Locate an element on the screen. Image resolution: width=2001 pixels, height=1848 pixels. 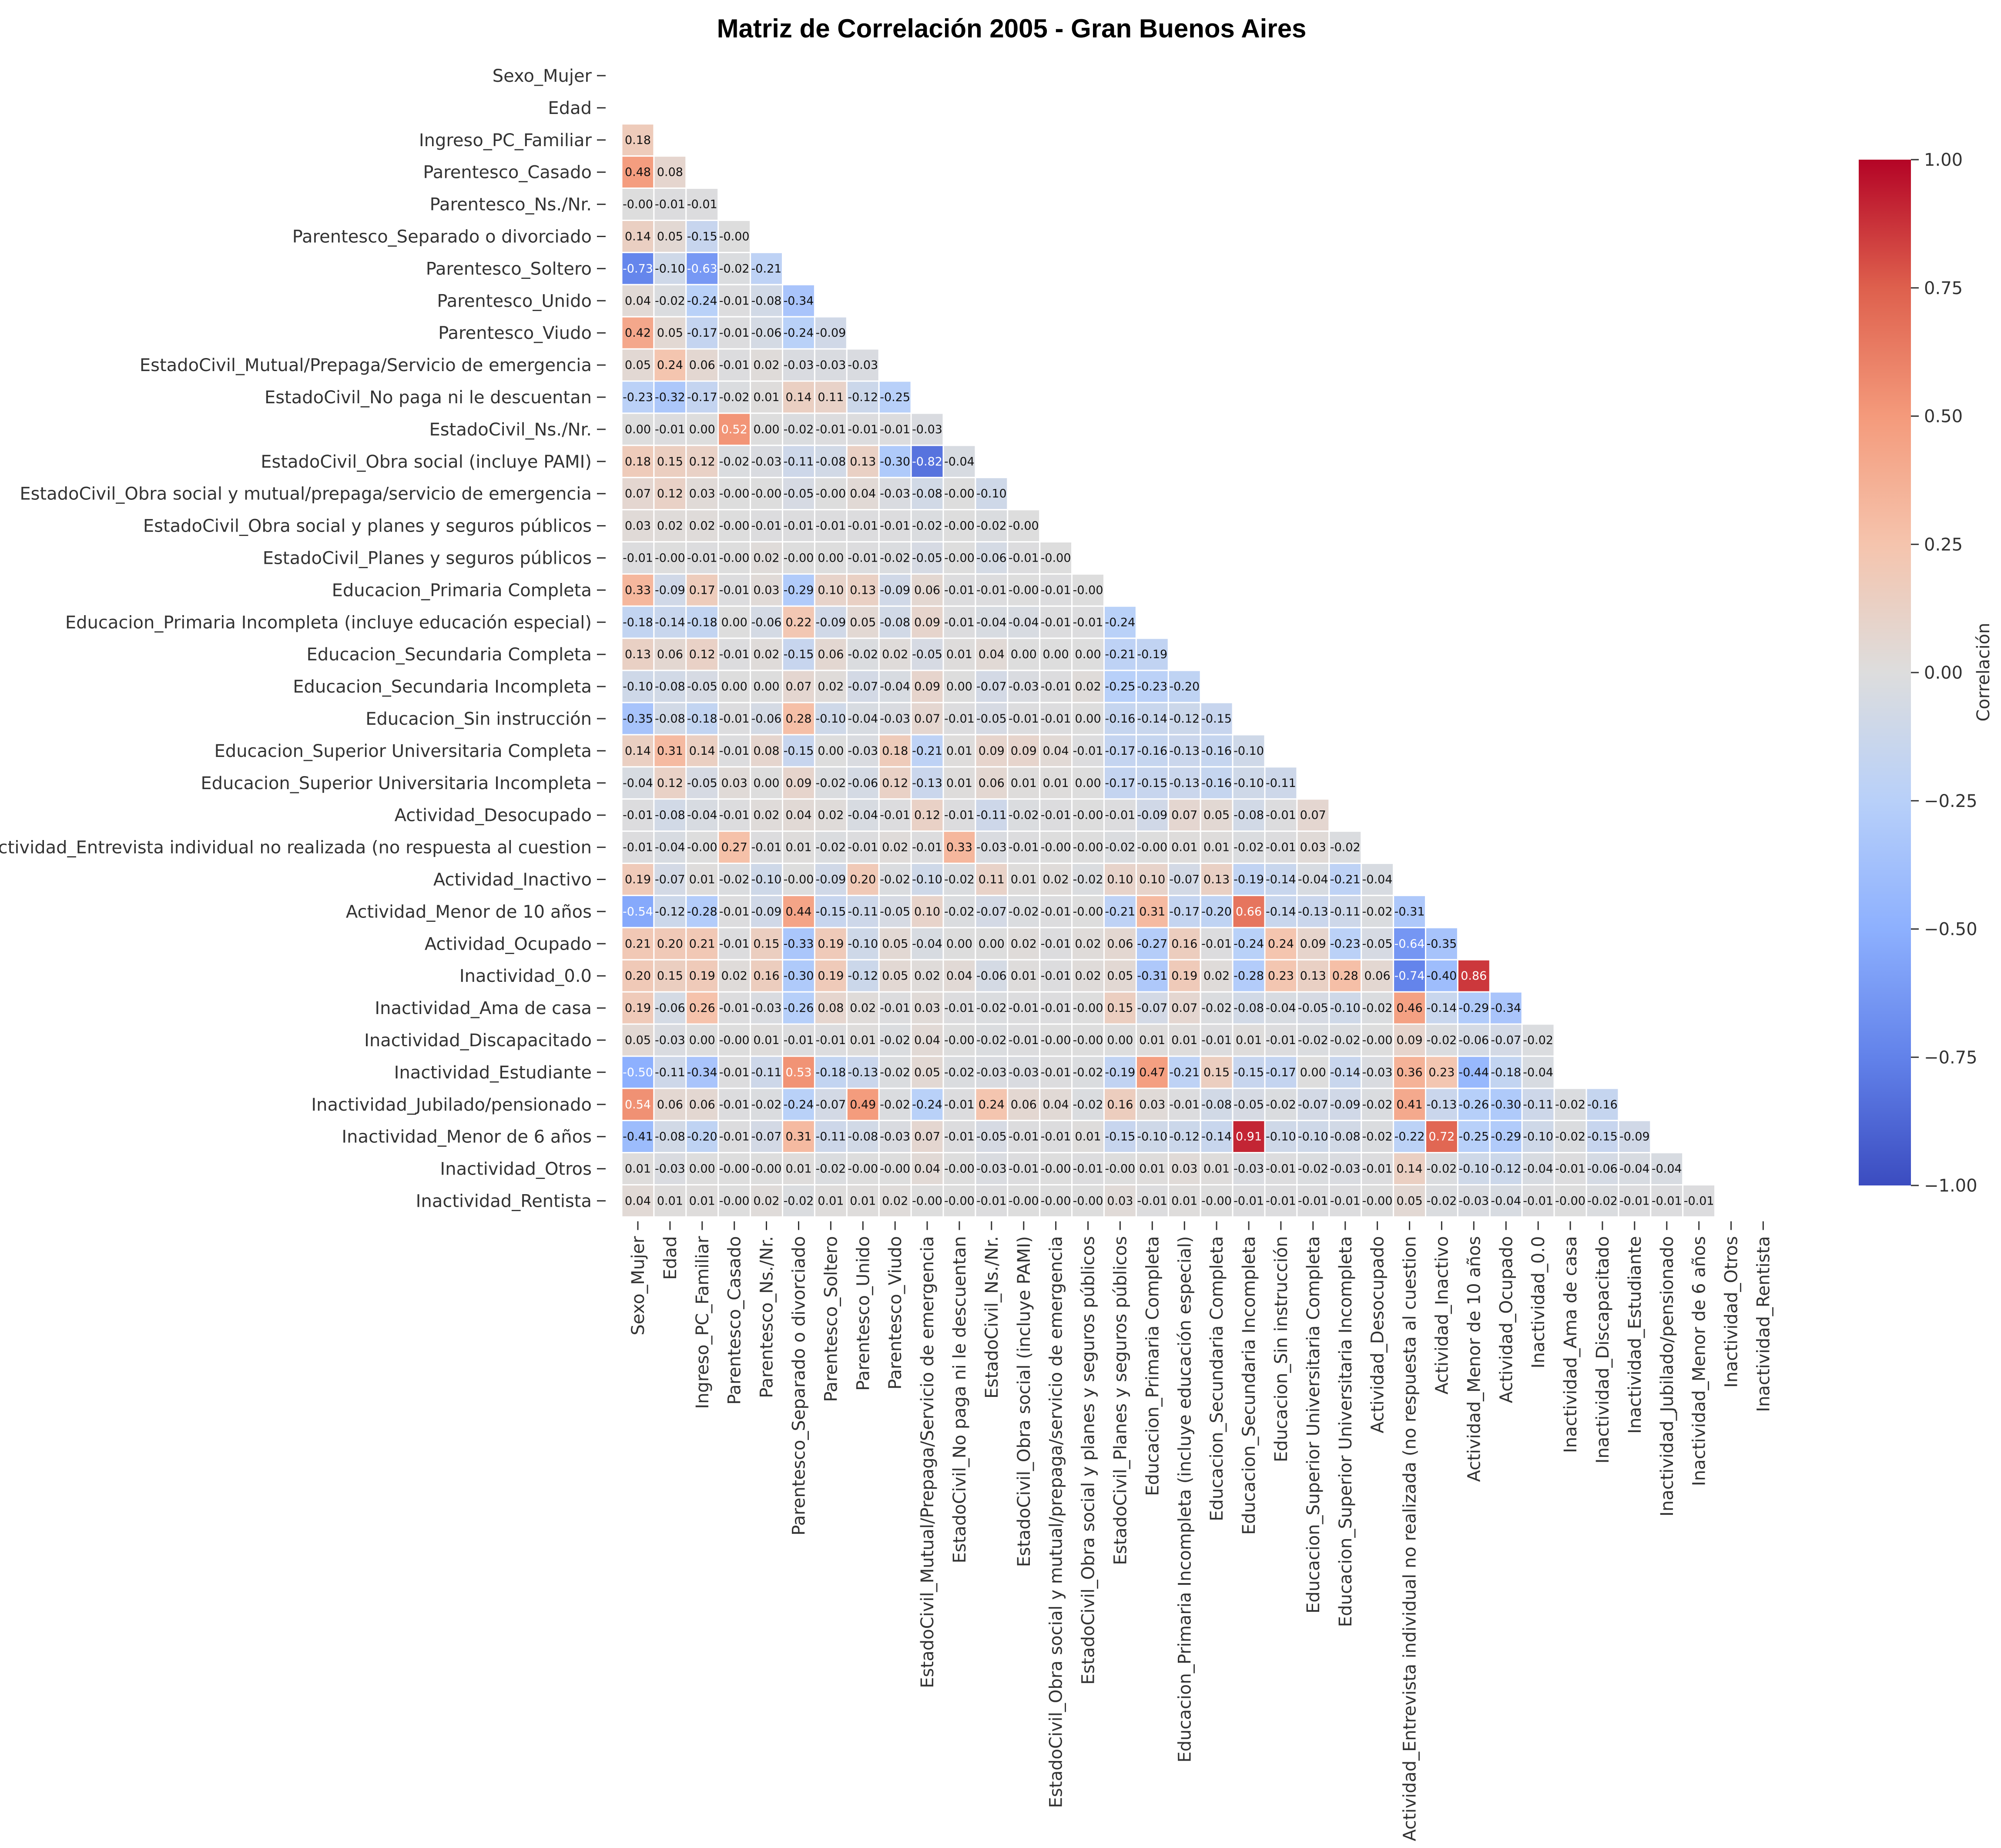
cell-value-label: -0.11 is located at coordinates (1538, 1104).